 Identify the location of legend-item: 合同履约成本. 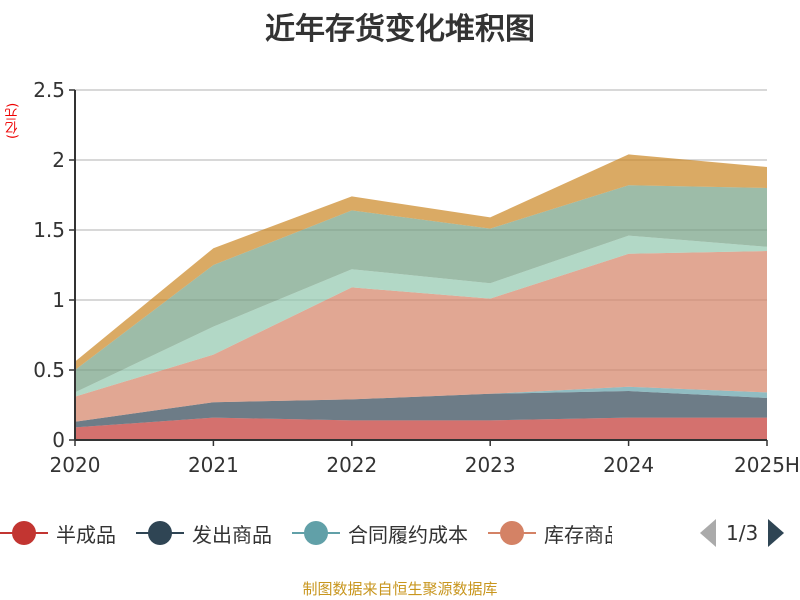
(380, 533).